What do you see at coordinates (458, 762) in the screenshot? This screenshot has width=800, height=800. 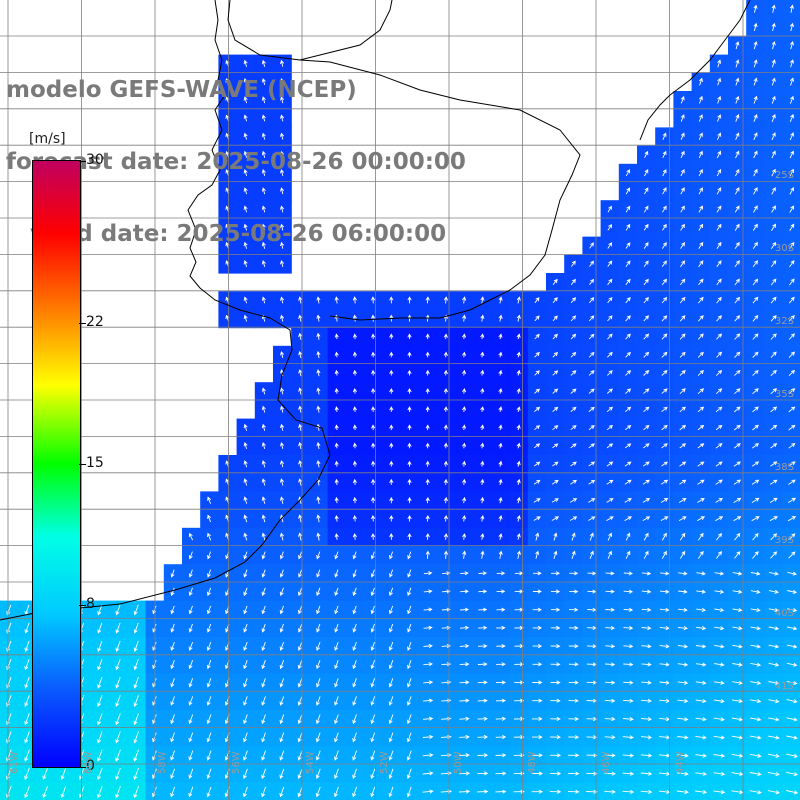 I see `longitude-label: 50W` at bounding box center [458, 762].